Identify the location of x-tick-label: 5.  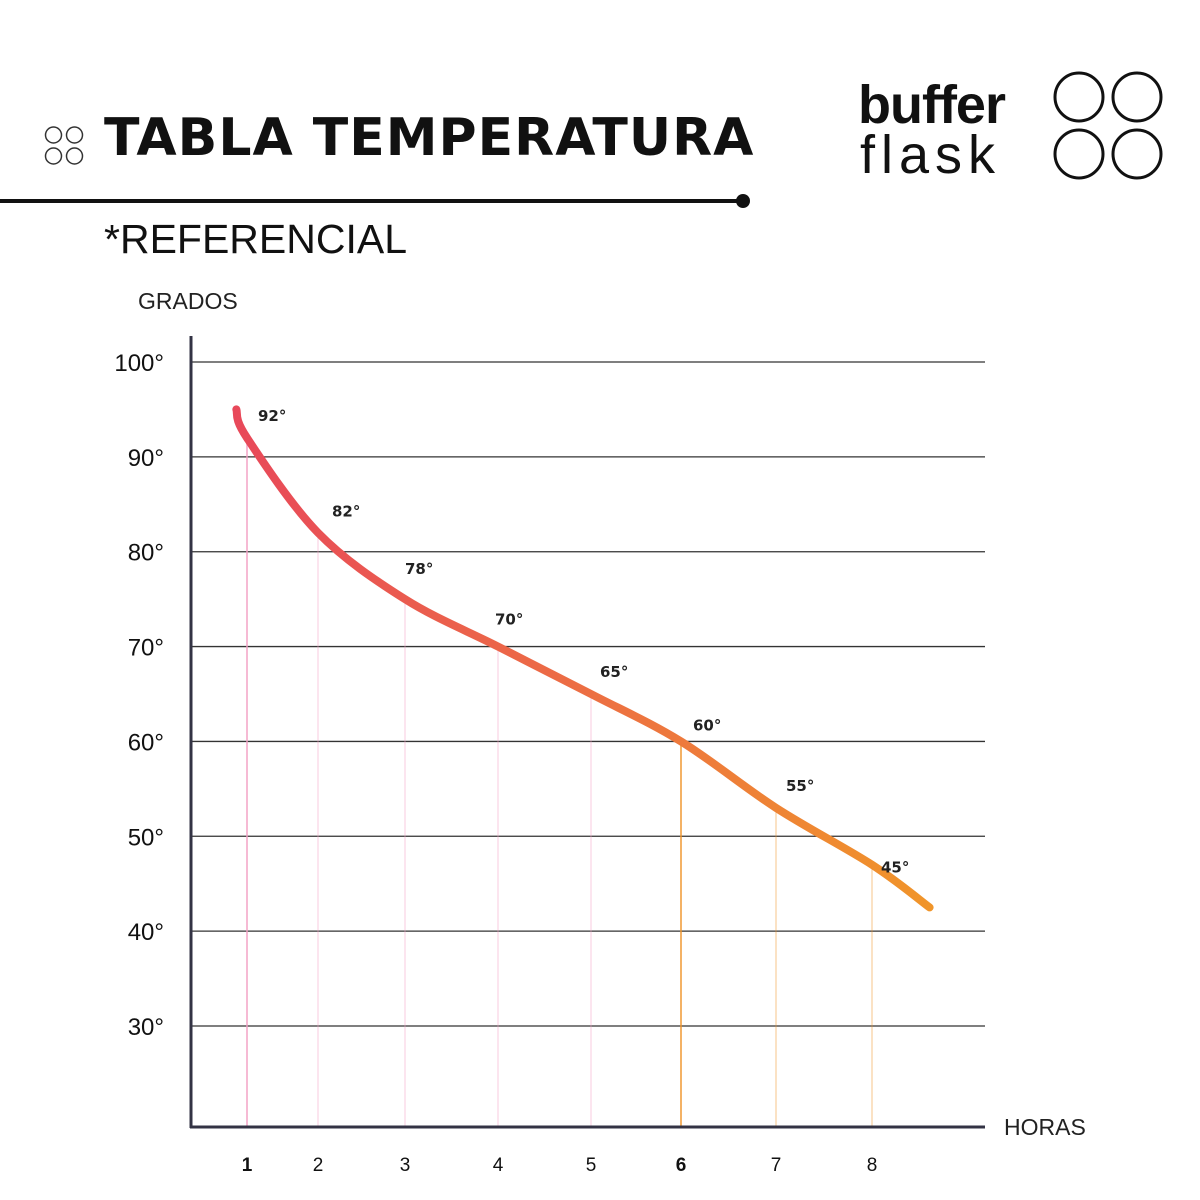
(591, 1165).